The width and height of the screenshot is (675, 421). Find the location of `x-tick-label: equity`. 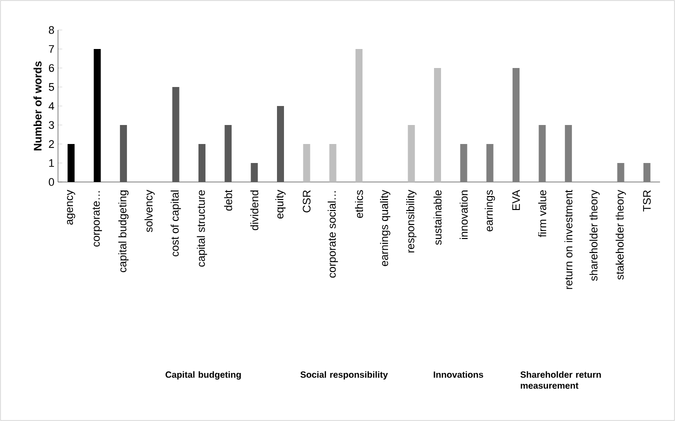

x-tick-label: equity is located at coordinates (280, 204).